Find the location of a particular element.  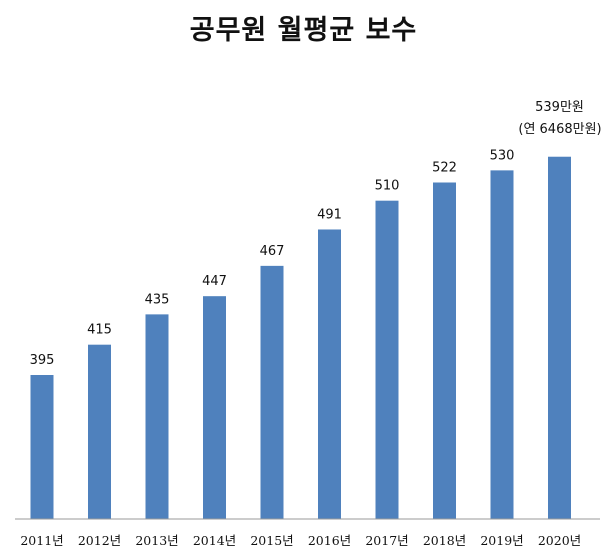

x-tick-2019년: 2019년 is located at coordinates (501, 540).